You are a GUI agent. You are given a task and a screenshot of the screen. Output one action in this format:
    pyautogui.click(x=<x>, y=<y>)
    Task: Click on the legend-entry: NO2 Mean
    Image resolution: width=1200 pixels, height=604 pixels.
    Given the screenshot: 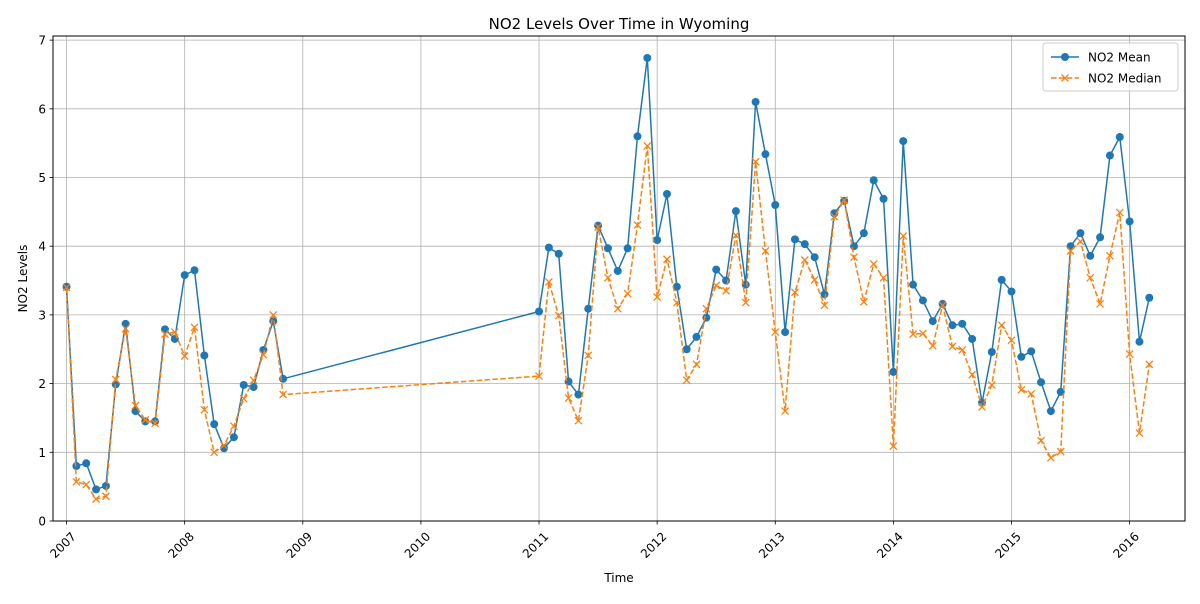 What is the action you would take?
    pyautogui.click(x=1101, y=58)
    